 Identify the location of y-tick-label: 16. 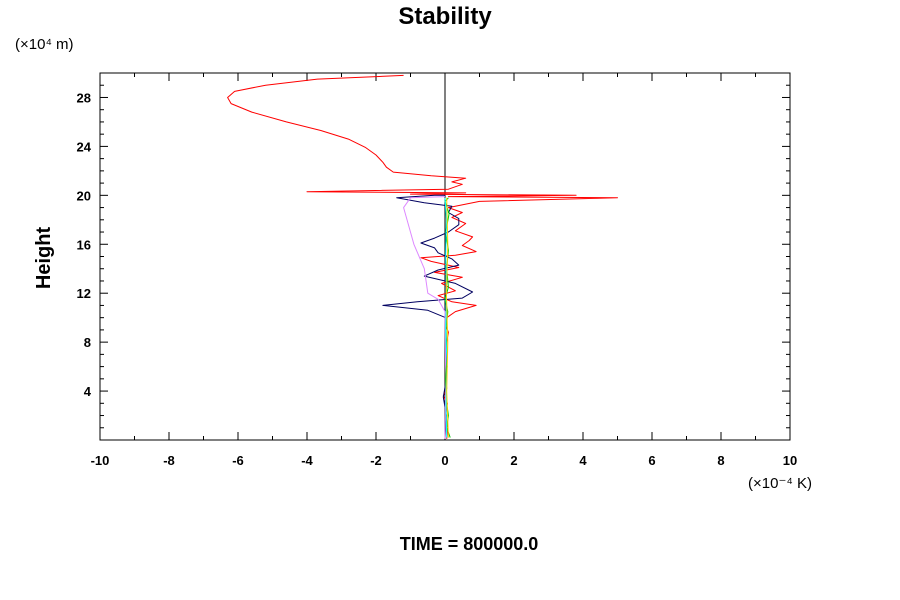
(84, 244).